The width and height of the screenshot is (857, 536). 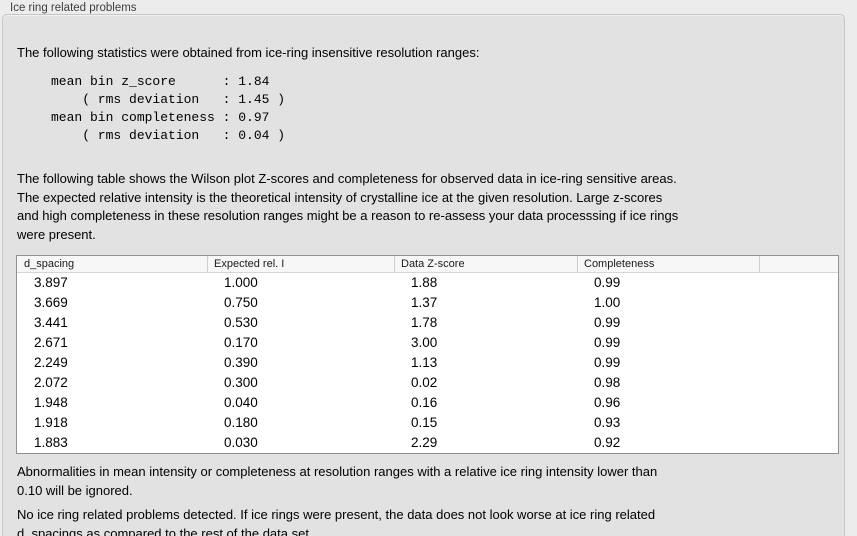 I want to click on table-cell: 2.072, so click(x=51, y=382).